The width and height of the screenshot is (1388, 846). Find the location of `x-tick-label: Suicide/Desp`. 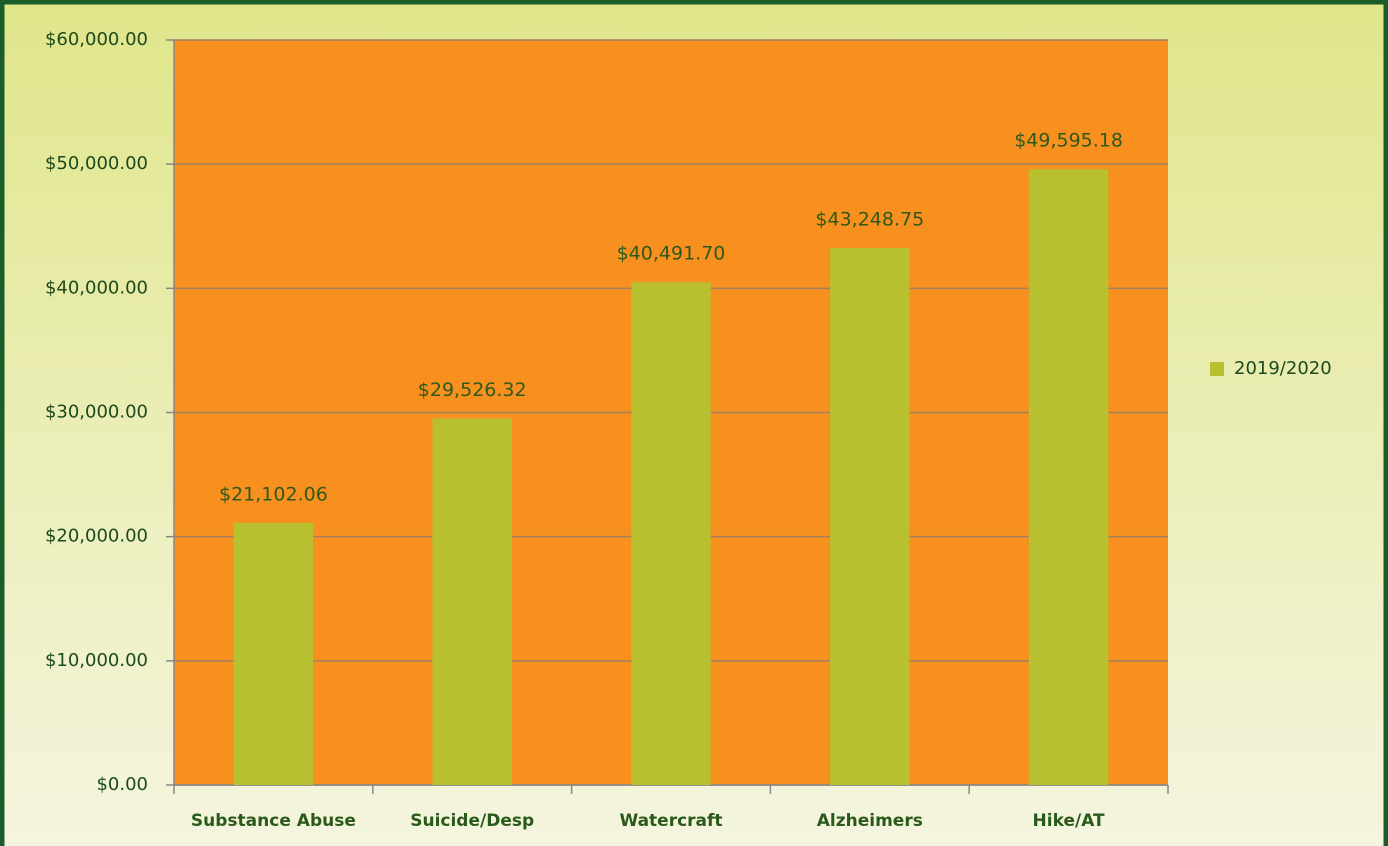

x-tick-label: Suicide/Desp is located at coordinates (472, 821).